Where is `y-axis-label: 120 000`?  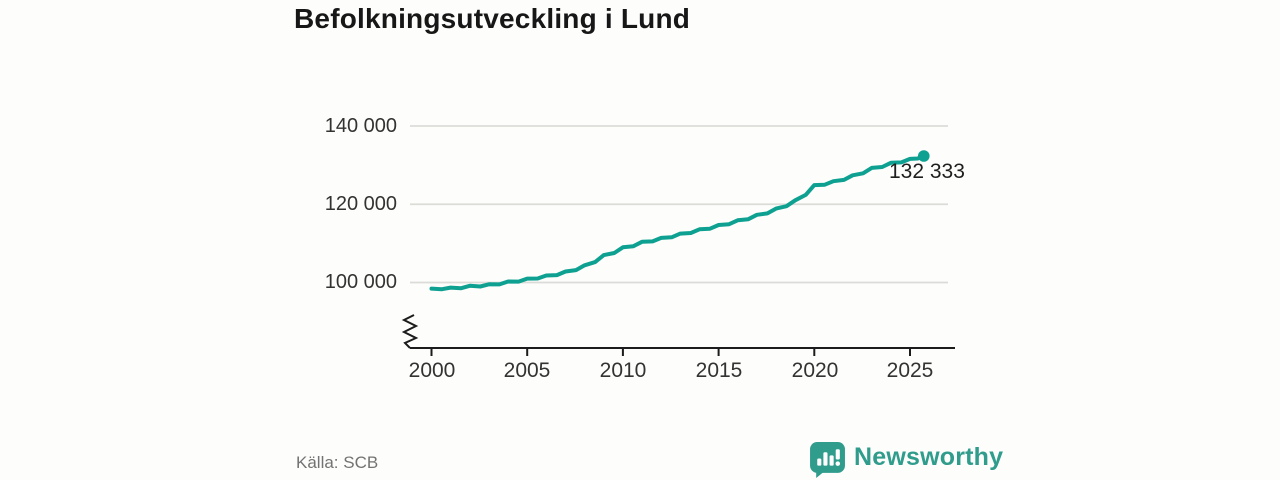
y-axis-label: 120 000 is located at coordinates (360, 204).